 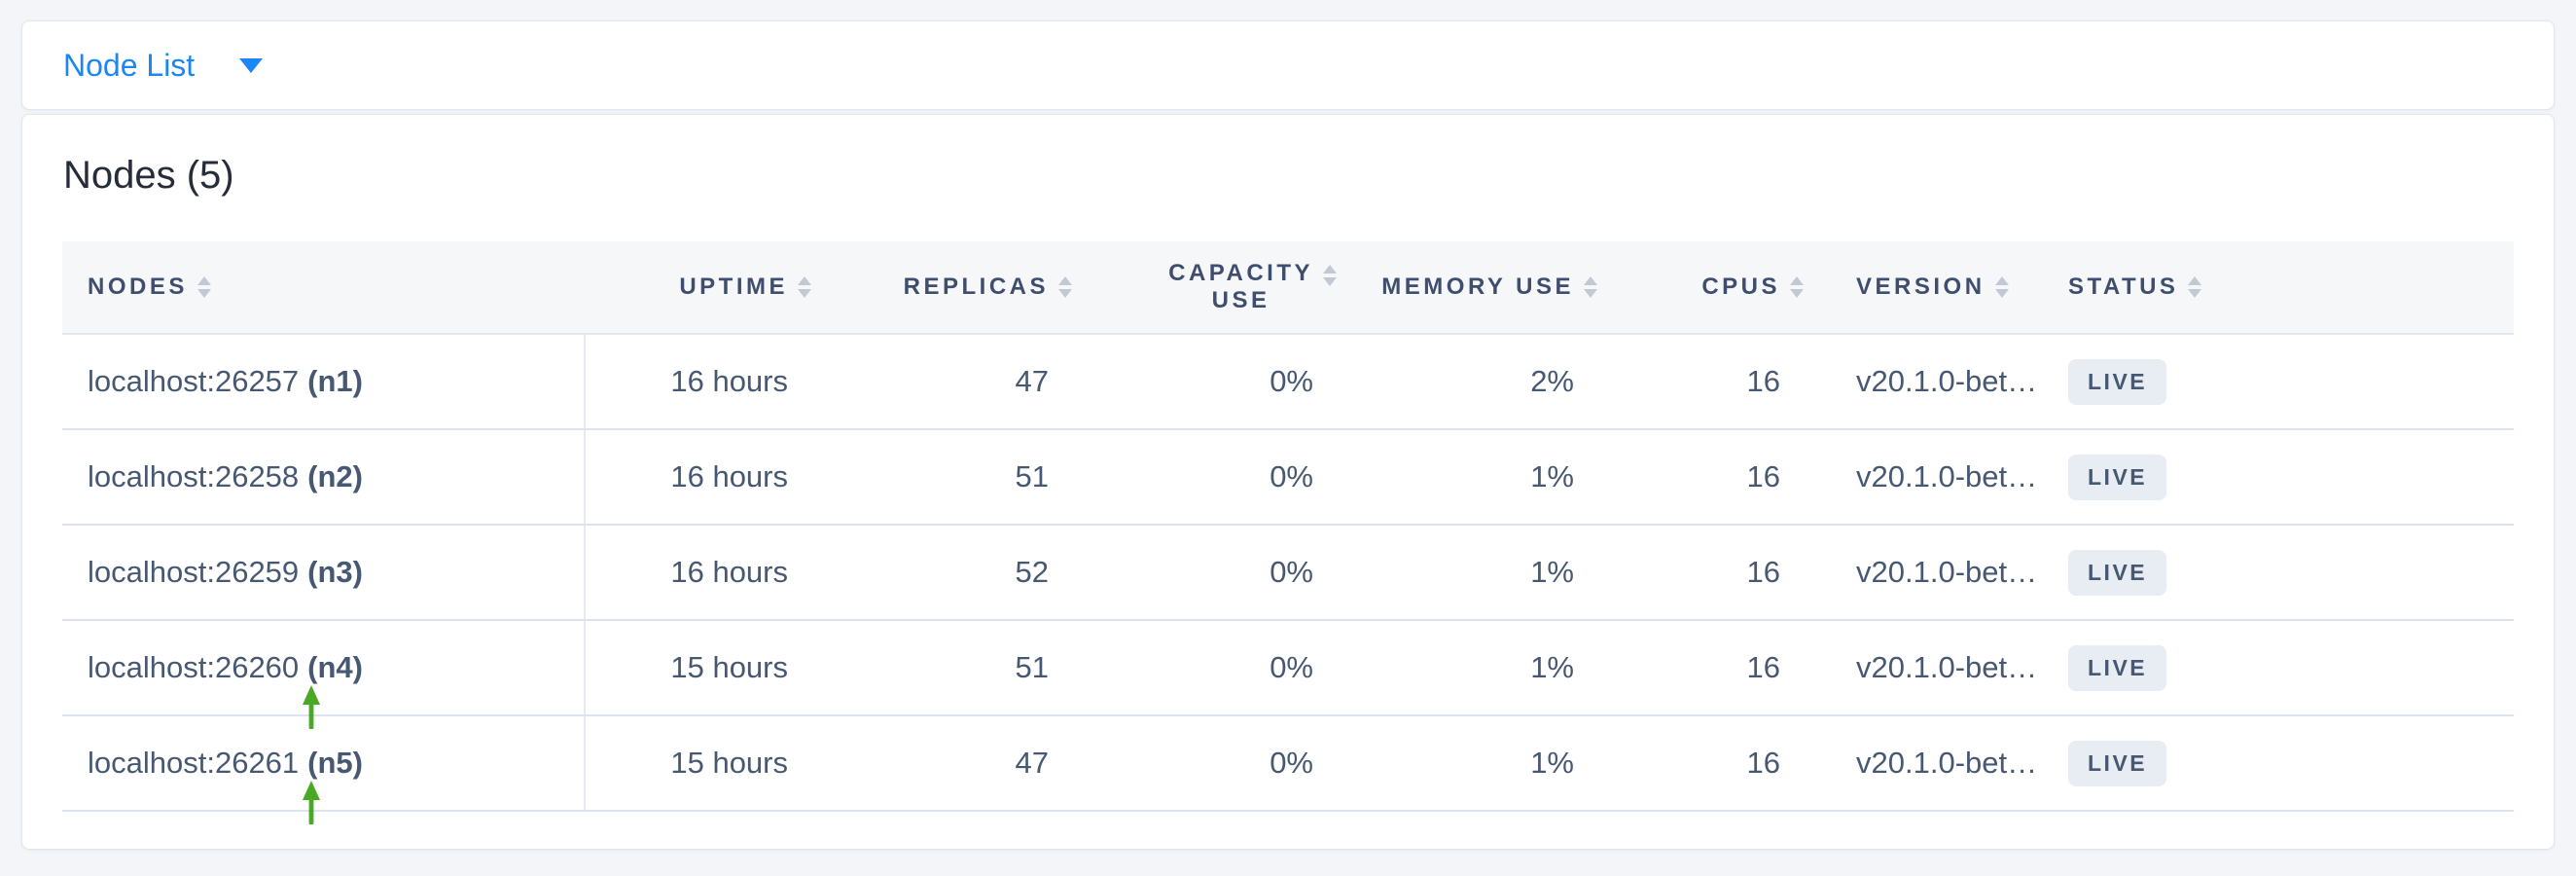 What do you see at coordinates (1288, 65) in the screenshot?
I see `page-header-bar: Node List` at bounding box center [1288, 65].